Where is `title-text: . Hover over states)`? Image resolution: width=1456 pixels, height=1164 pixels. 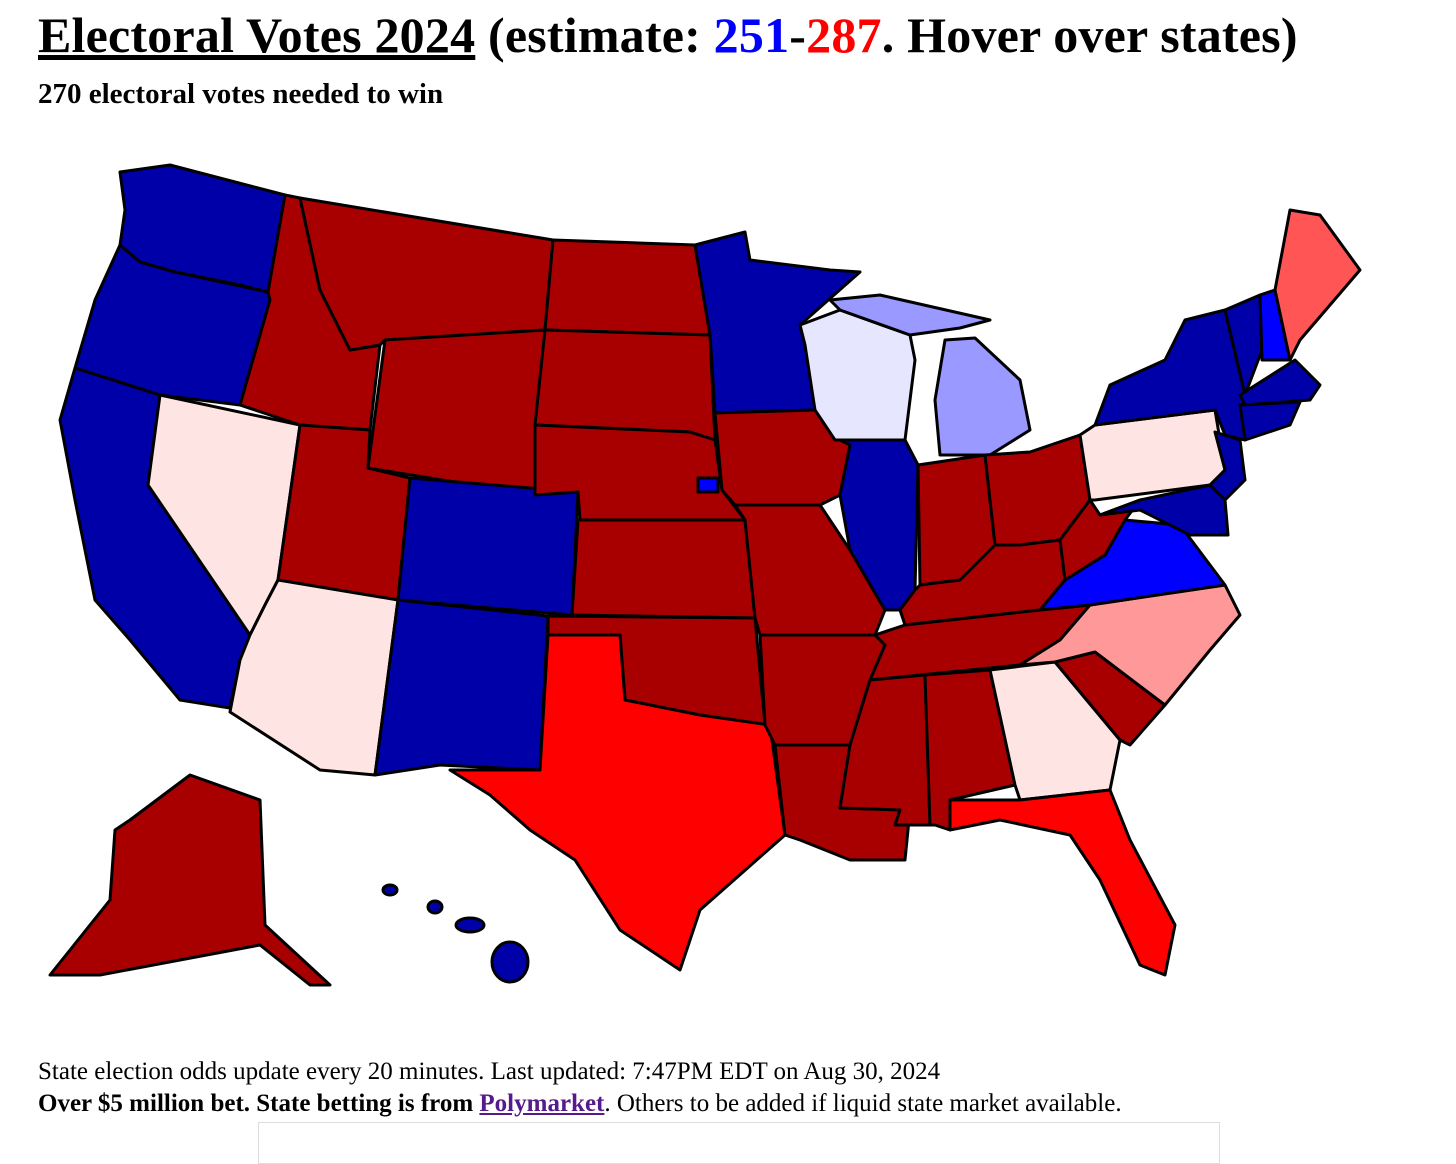
title-text: . Hover over states) is located at coordinates (1089, 35).